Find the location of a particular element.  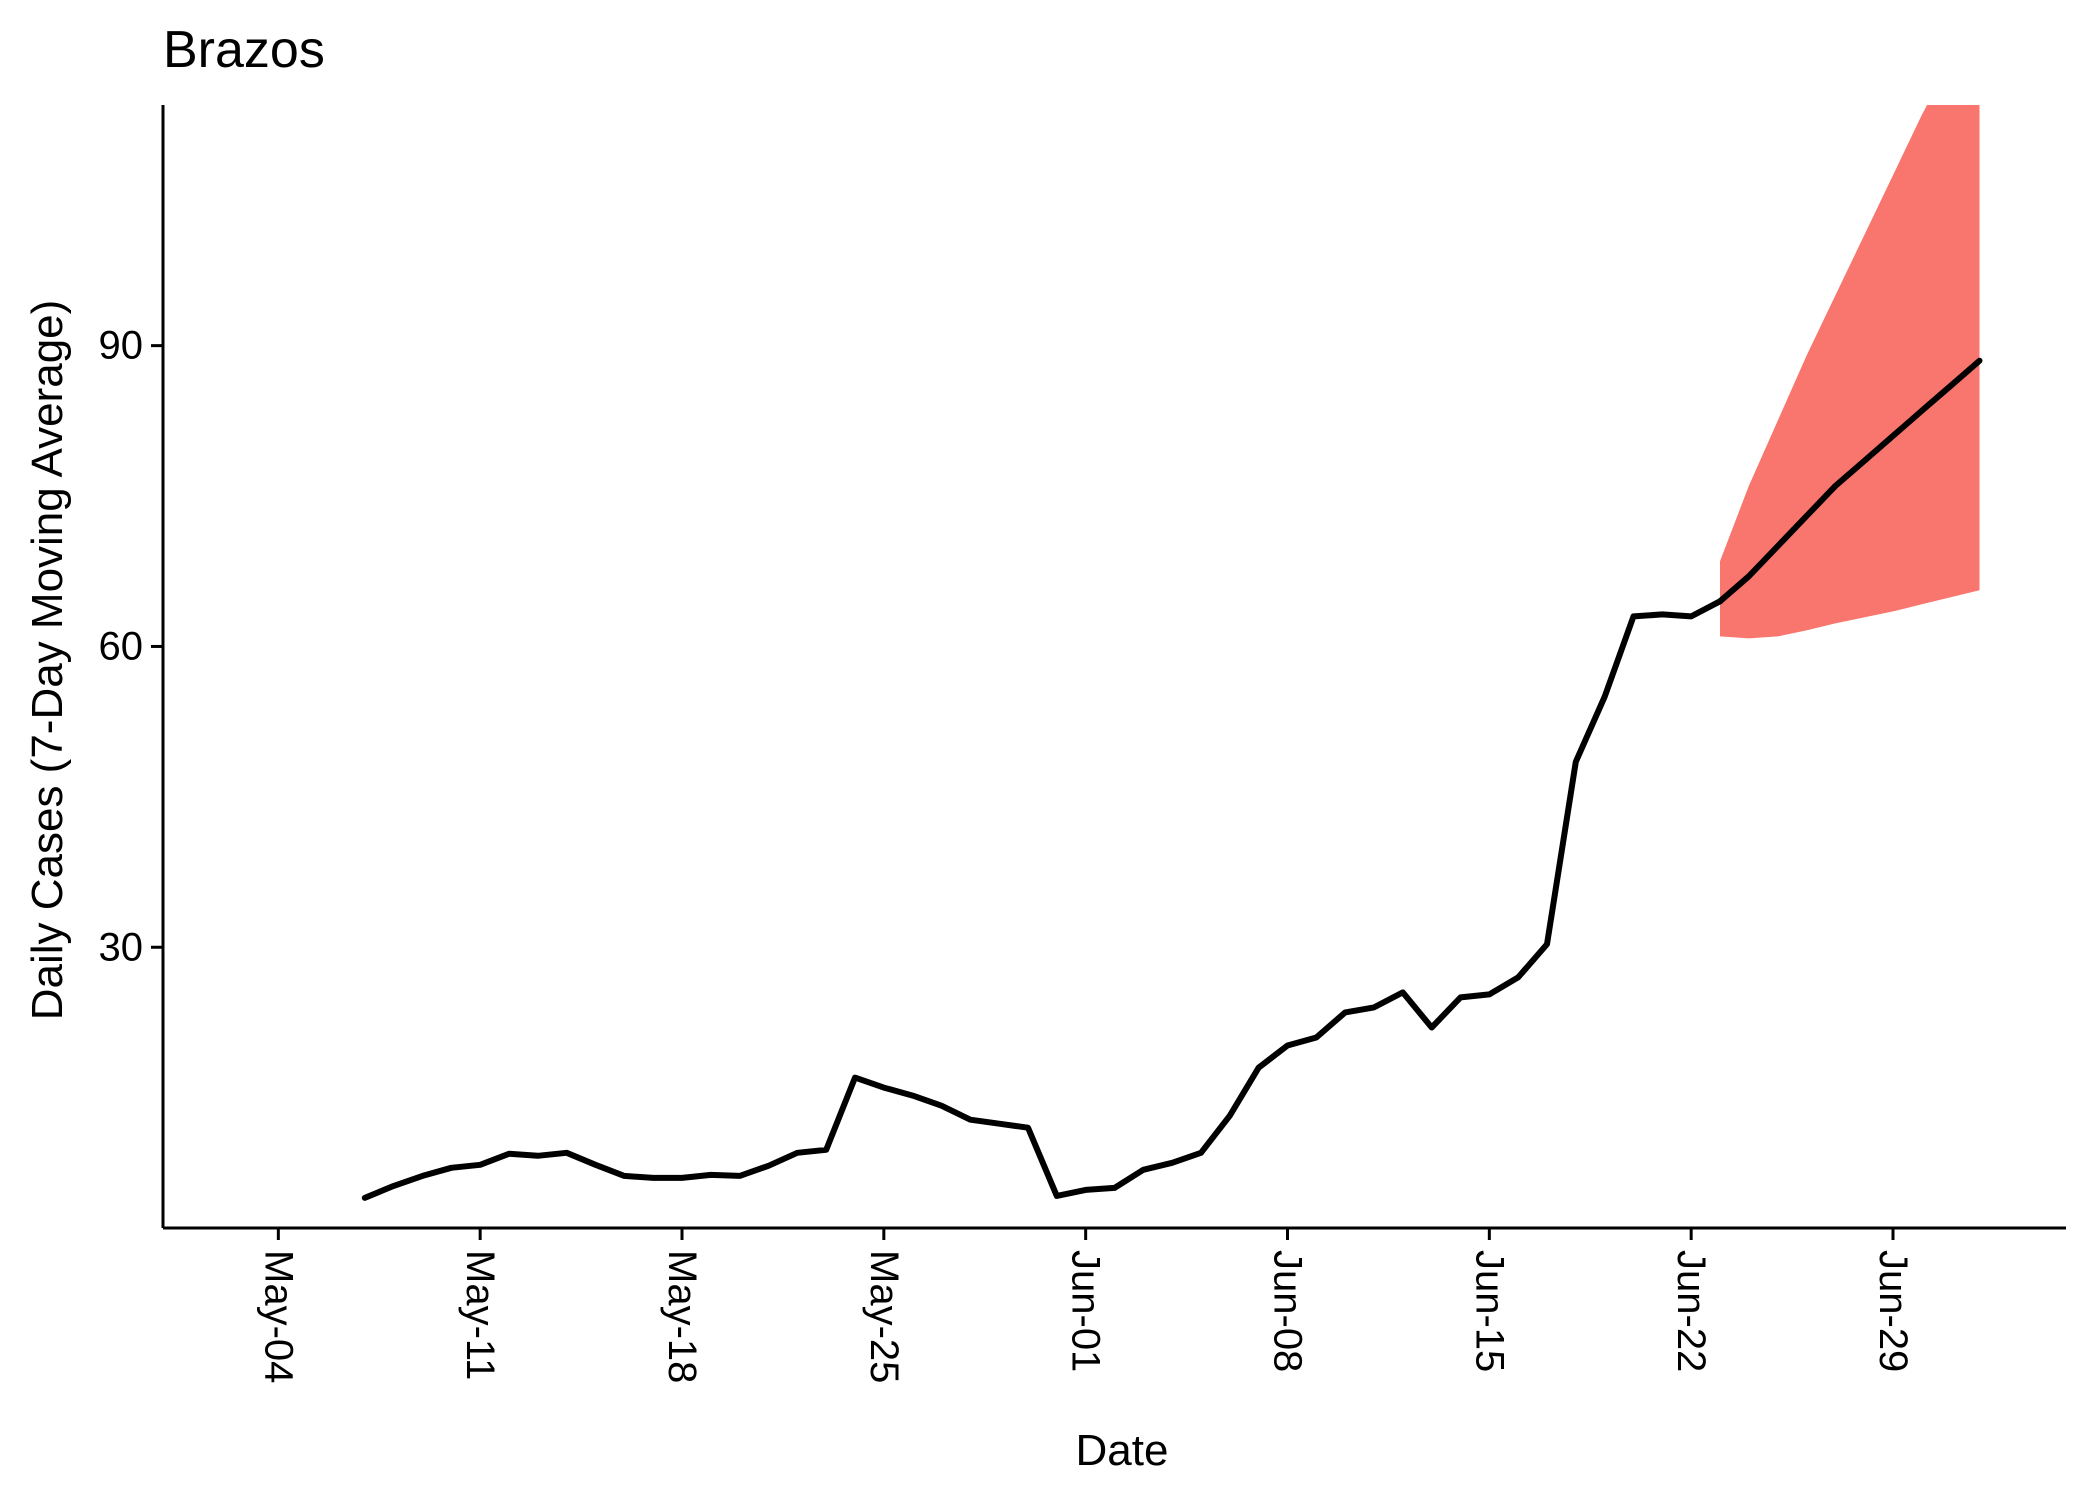

x-tick-label: Jun-22 is located at coordinates (1691, 1311).